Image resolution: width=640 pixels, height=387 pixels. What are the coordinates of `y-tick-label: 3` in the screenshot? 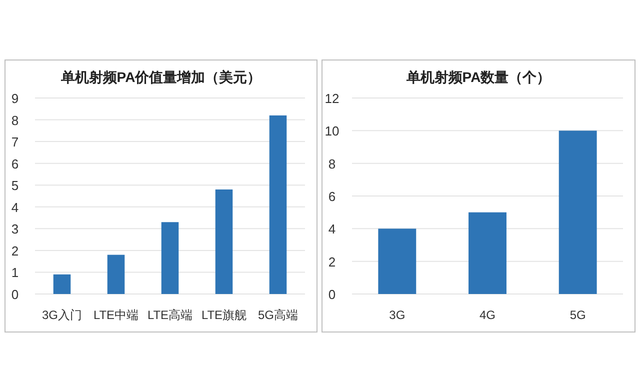 It's located at (15, 229).